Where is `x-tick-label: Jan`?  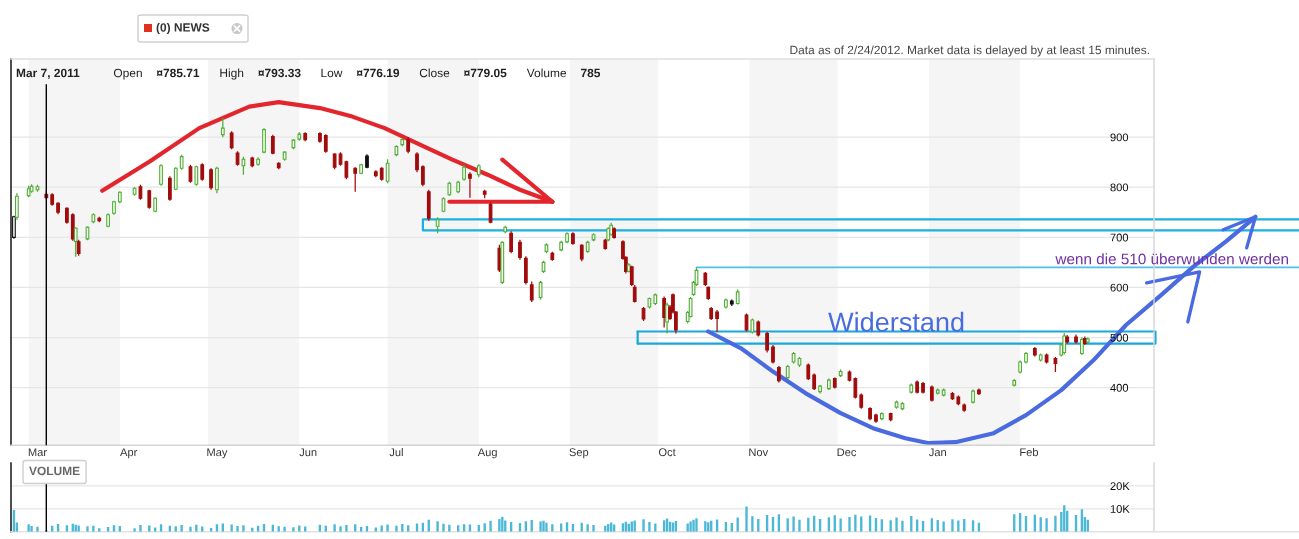
x-tick-label: Jan is located at coordinates (937, 452).